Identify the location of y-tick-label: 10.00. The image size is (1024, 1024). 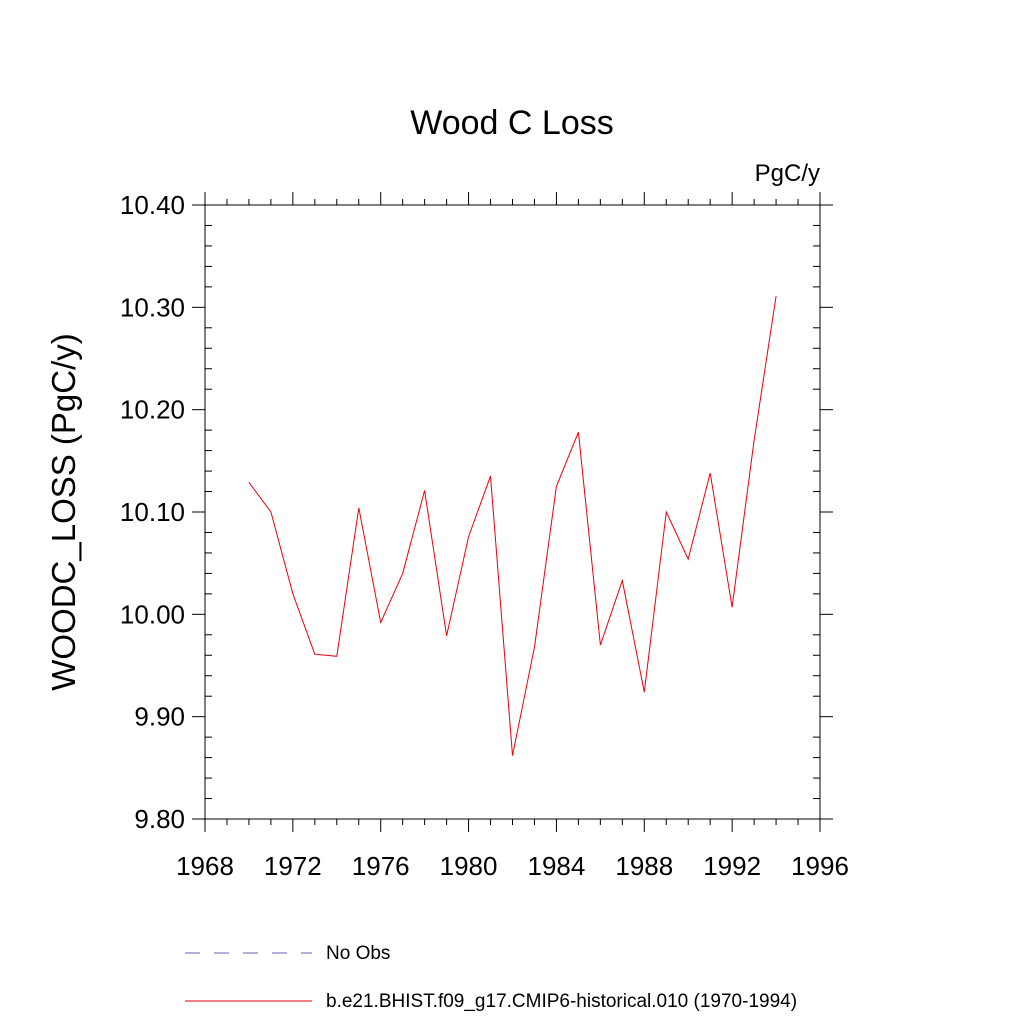
(152, 614).